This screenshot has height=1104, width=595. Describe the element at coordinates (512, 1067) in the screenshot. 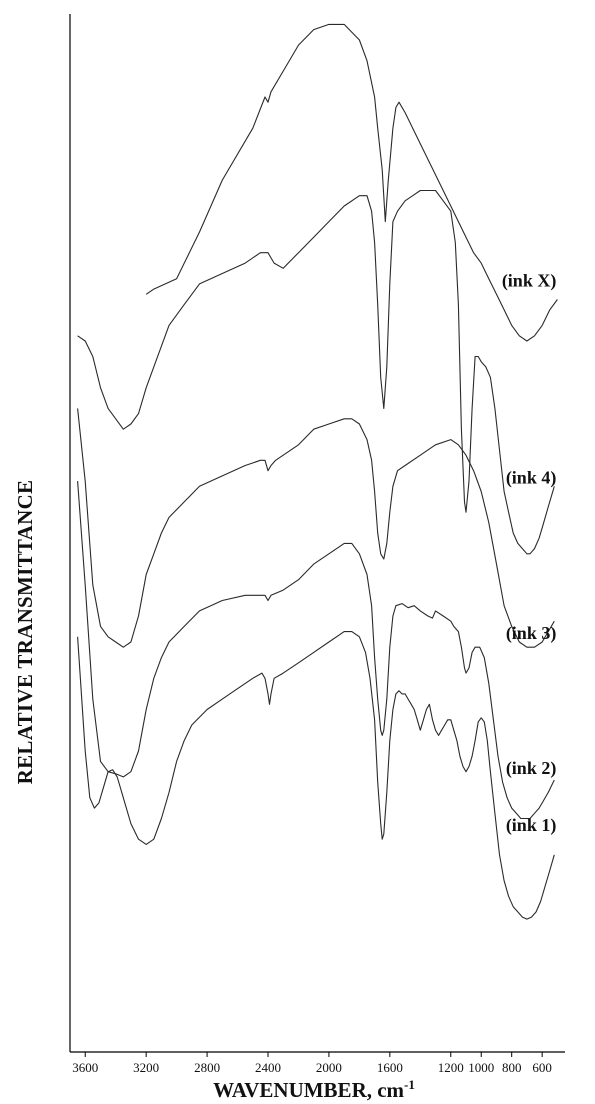

I see `x-tick-label: 800` at that location.